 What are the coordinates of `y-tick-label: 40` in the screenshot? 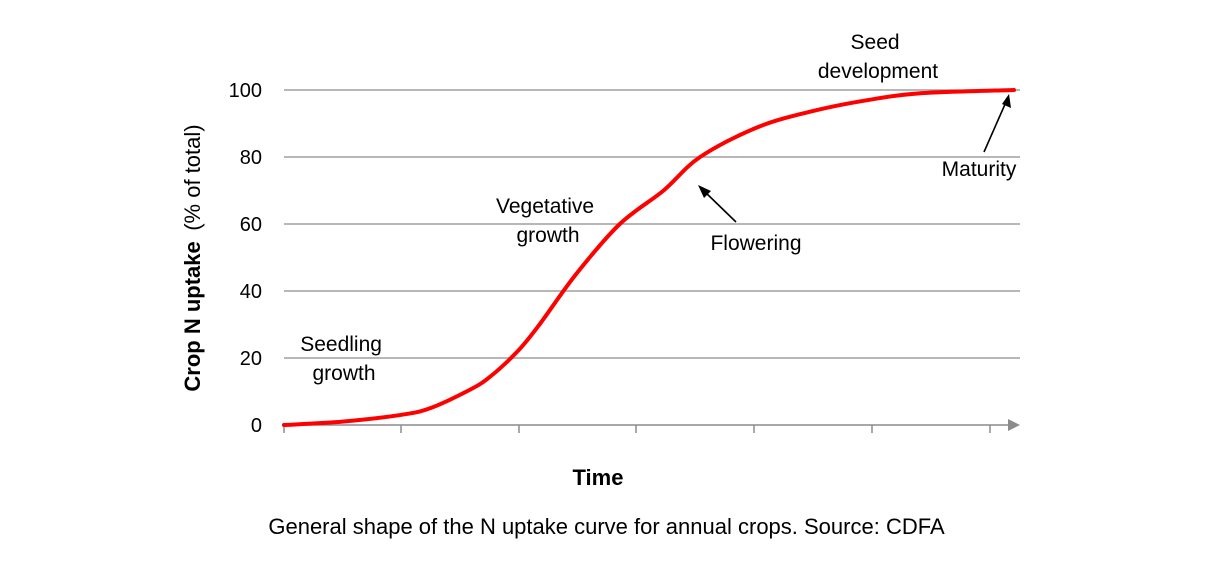 It's located at (251, 292).